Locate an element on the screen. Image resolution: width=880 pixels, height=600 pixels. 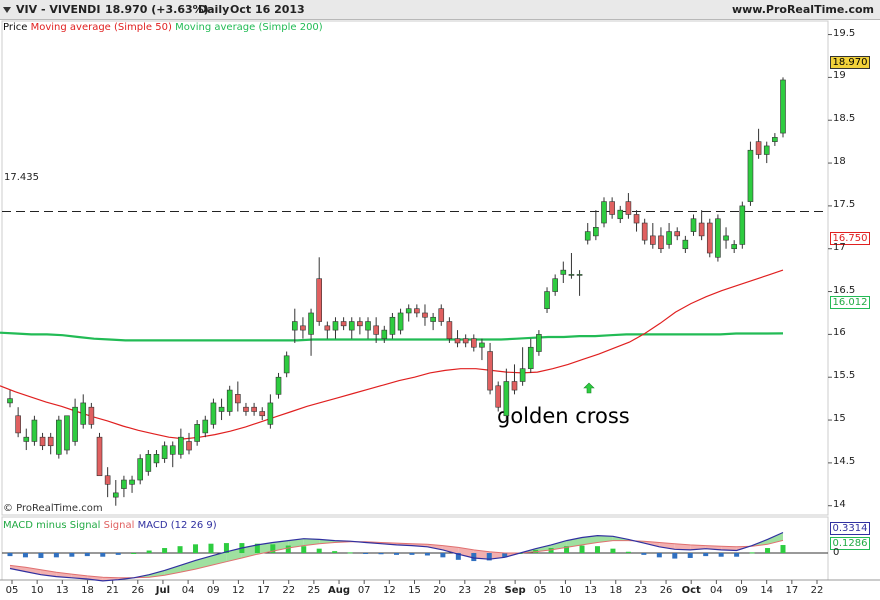
site-url: www.ProRealTime.com is located at coordinates (802, 9).